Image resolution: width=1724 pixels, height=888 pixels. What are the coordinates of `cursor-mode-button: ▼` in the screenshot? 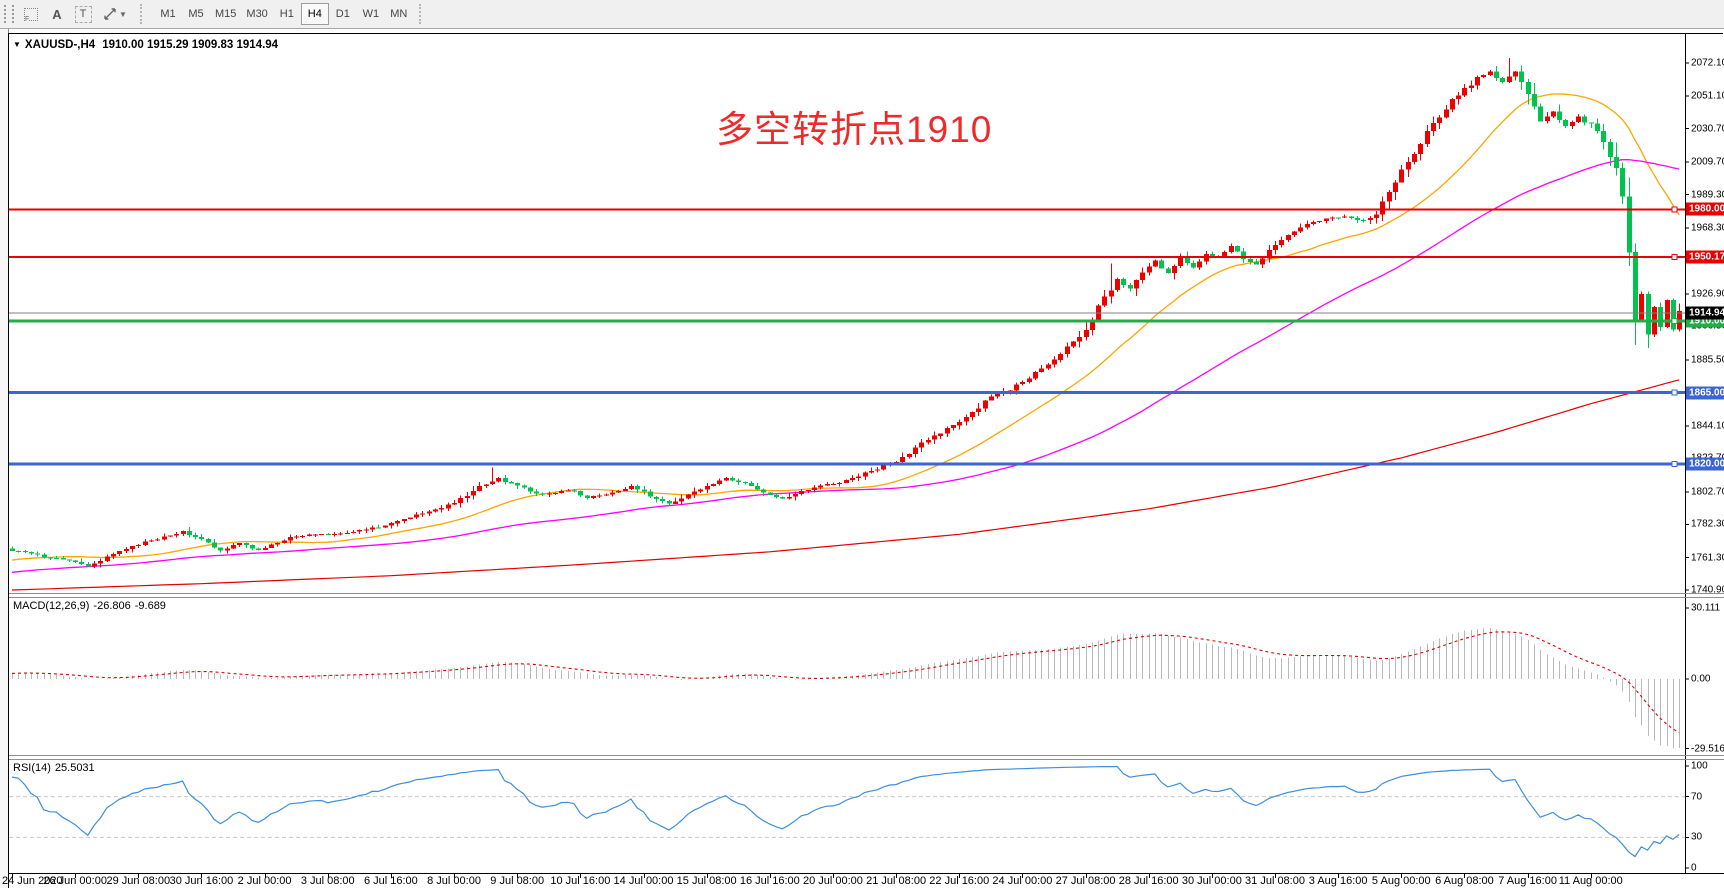 It's located at (115, 14).